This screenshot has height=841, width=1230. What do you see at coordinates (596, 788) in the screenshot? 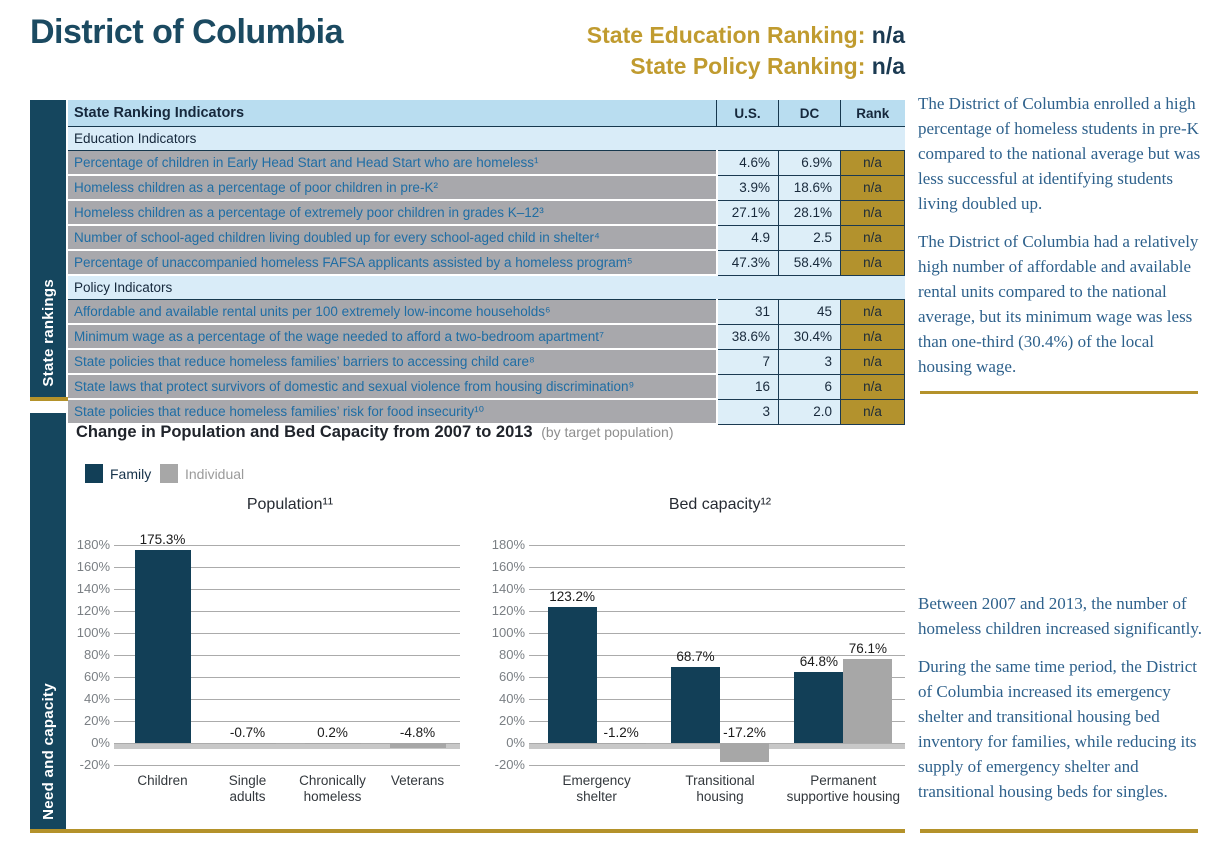
I see `category-label: Emergency shelter` at bounding box center [596, 788].